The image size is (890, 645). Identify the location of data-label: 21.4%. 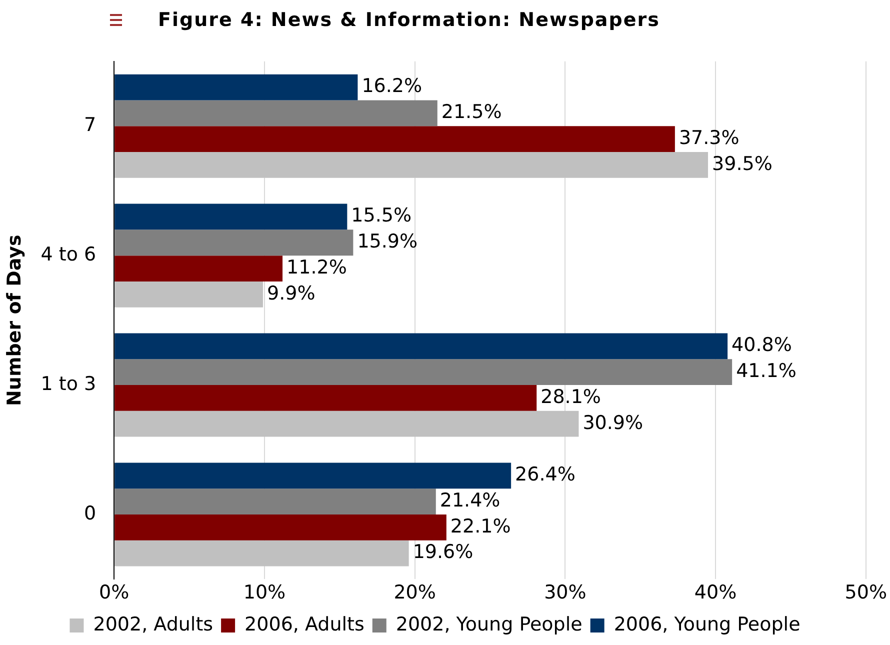
(470, 500).